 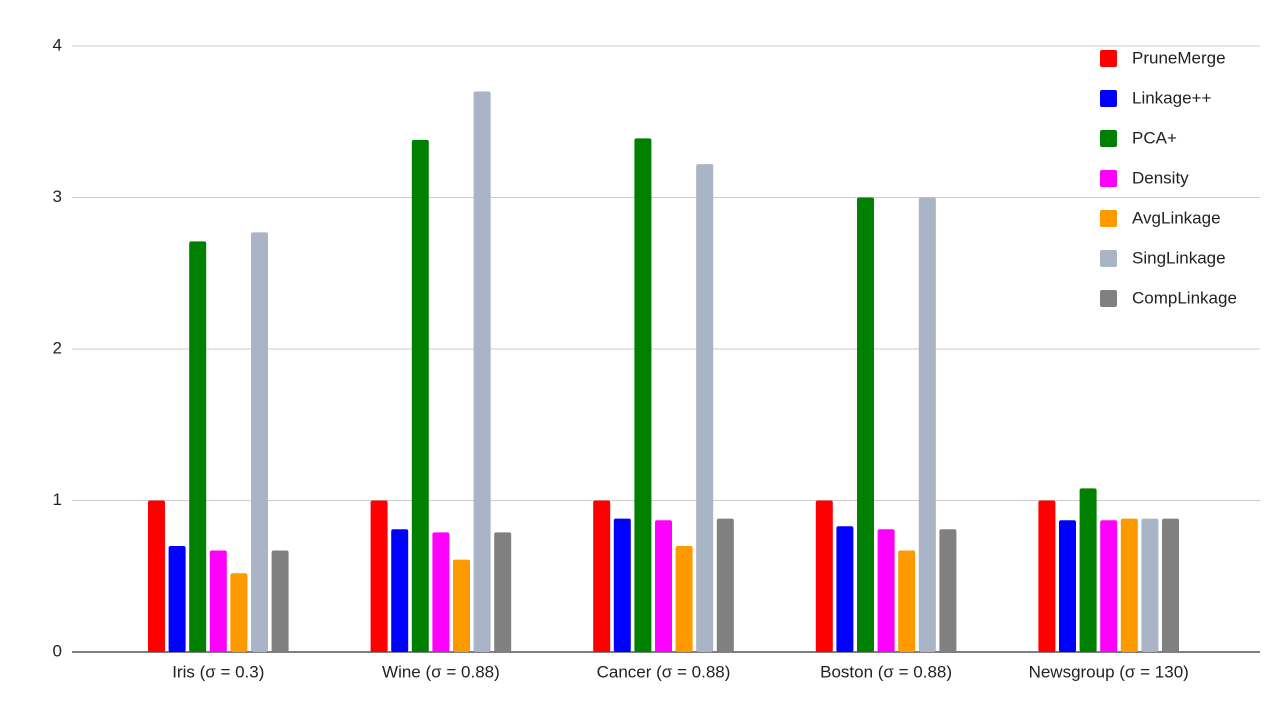 What do you see at coordinates (57, 44) in the screenshot?
I see `y-tick-label: 4` at bounding box center [57, 44].